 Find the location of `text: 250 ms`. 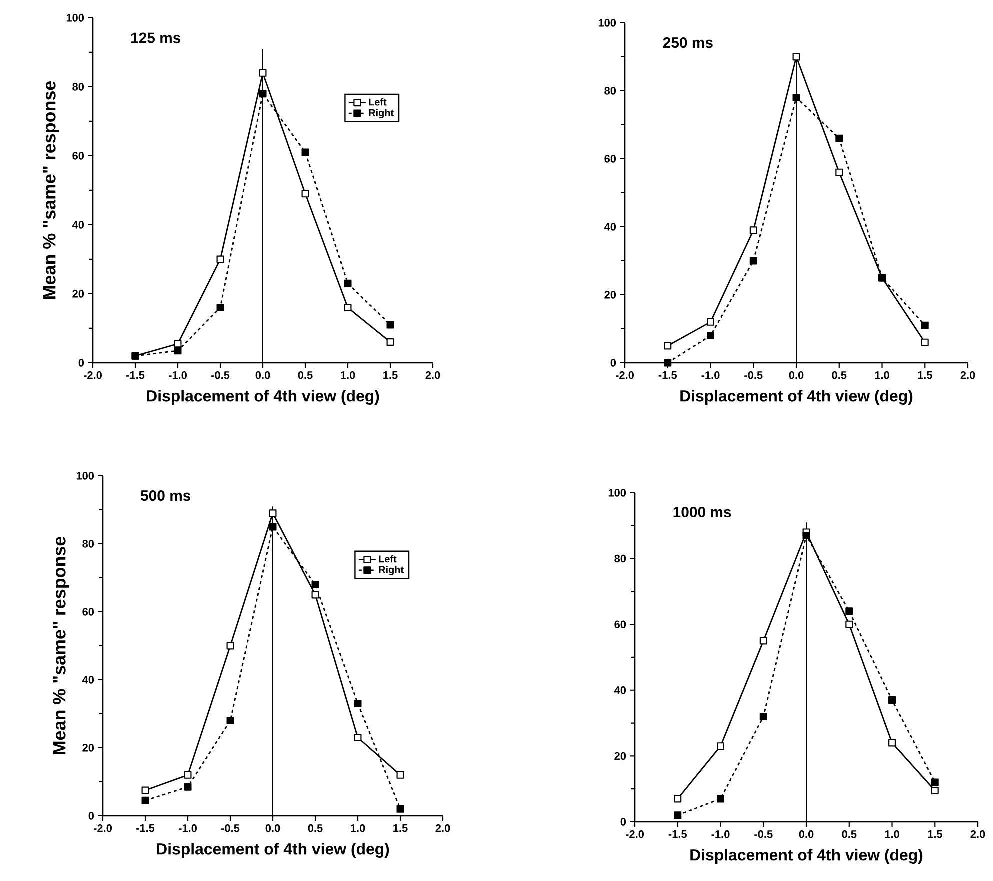

text: 250 ms is located at coordinates (688, 43).